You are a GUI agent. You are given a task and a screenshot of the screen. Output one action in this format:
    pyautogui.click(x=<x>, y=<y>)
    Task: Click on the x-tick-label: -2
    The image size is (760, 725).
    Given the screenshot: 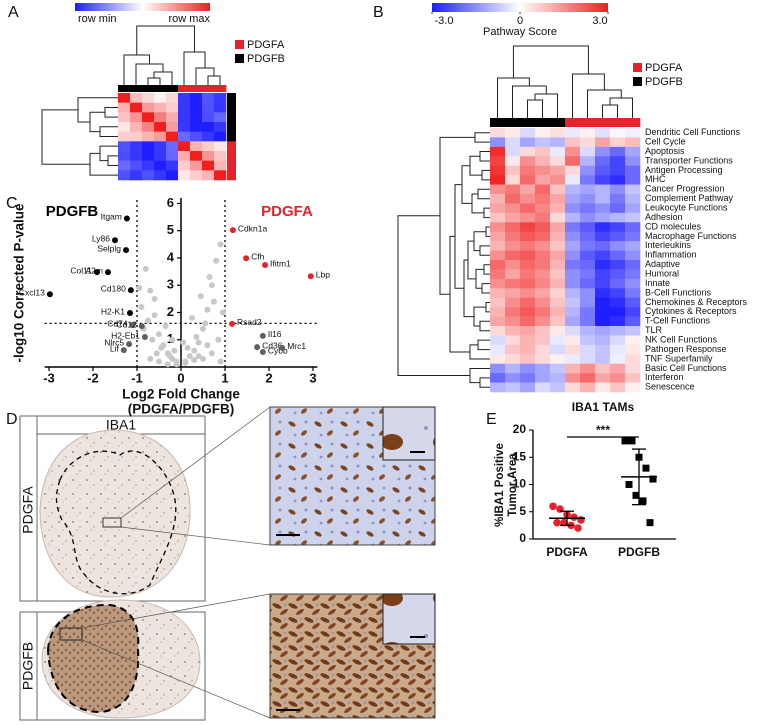 What is the action you would take?
    pyautogui.click(x=93, y=377)
    